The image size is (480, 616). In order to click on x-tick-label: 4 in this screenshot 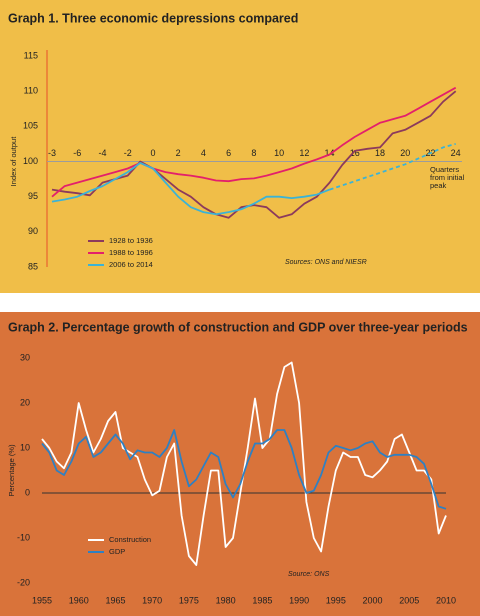, I will do `click(203, 153)`.